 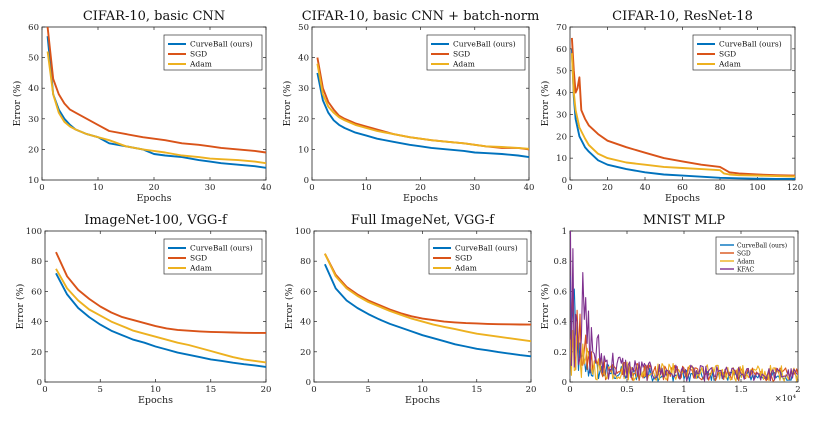 I want to click on x-tick-label: 2, so click(x=797, y=390).